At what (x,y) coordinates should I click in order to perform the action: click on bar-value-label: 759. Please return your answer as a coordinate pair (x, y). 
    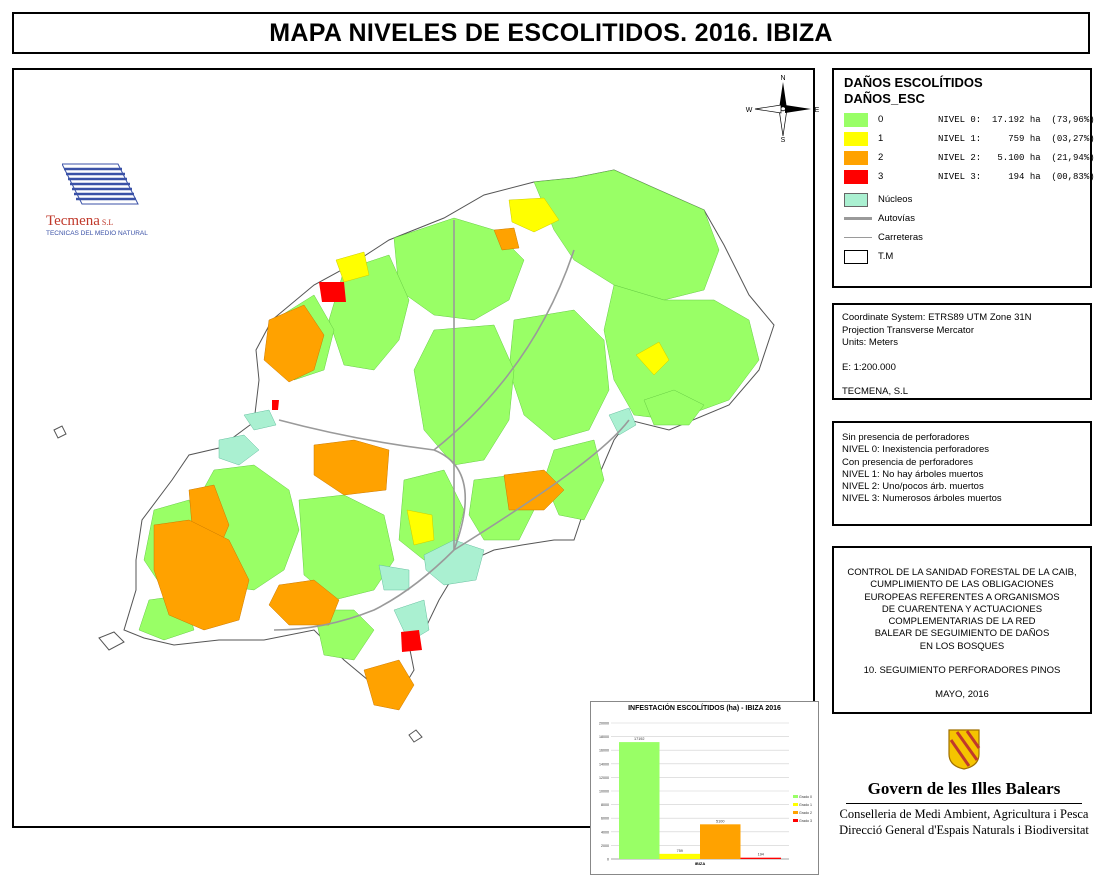
    Looking at the image, I should click on (680, 851).